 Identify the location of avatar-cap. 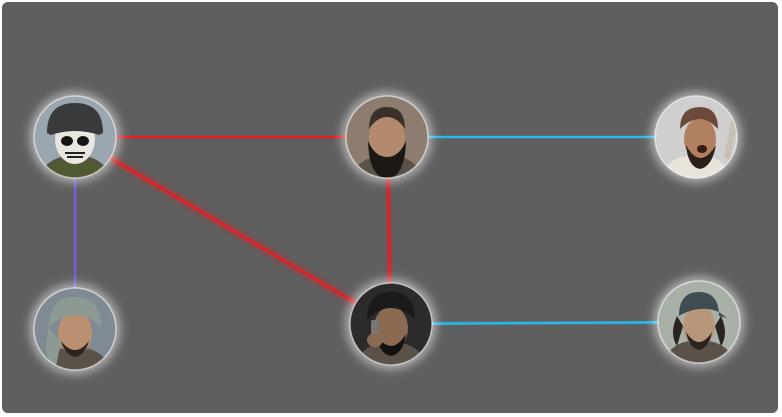
(703, 305).